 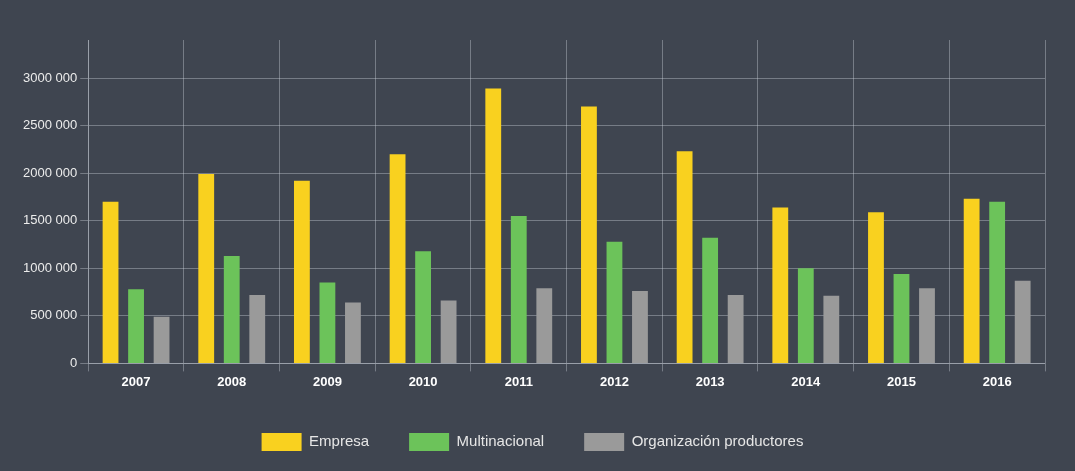 I want to click on x-tick-label: 2015, so click(x=901, y=381).